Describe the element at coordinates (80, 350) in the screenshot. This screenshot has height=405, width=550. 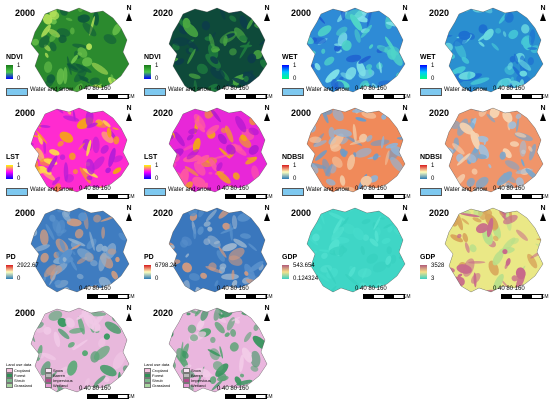
I see `landuse-map` at that location.